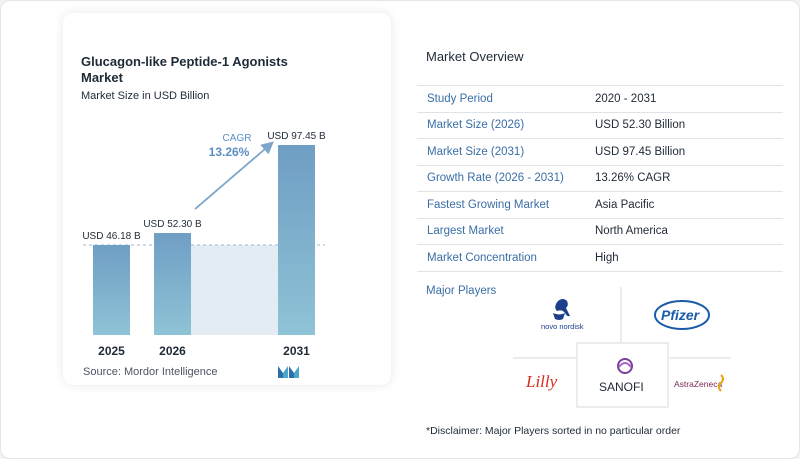 This screenshot has width=800, height=459. What do you see at coordinates (234, 289) in the screenshot?
I see `reference-band` at bounding box center [234, 289].